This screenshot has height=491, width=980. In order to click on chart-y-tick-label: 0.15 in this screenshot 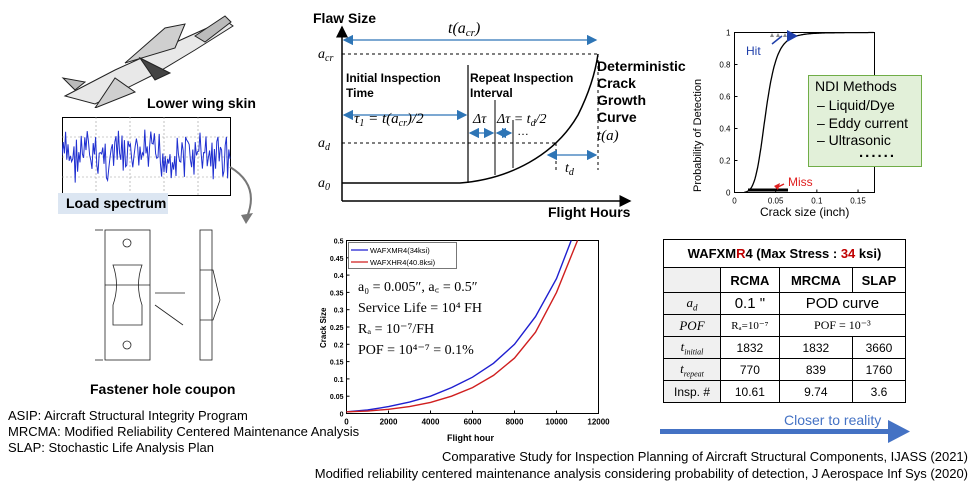, I will do `click(337, 363)`.